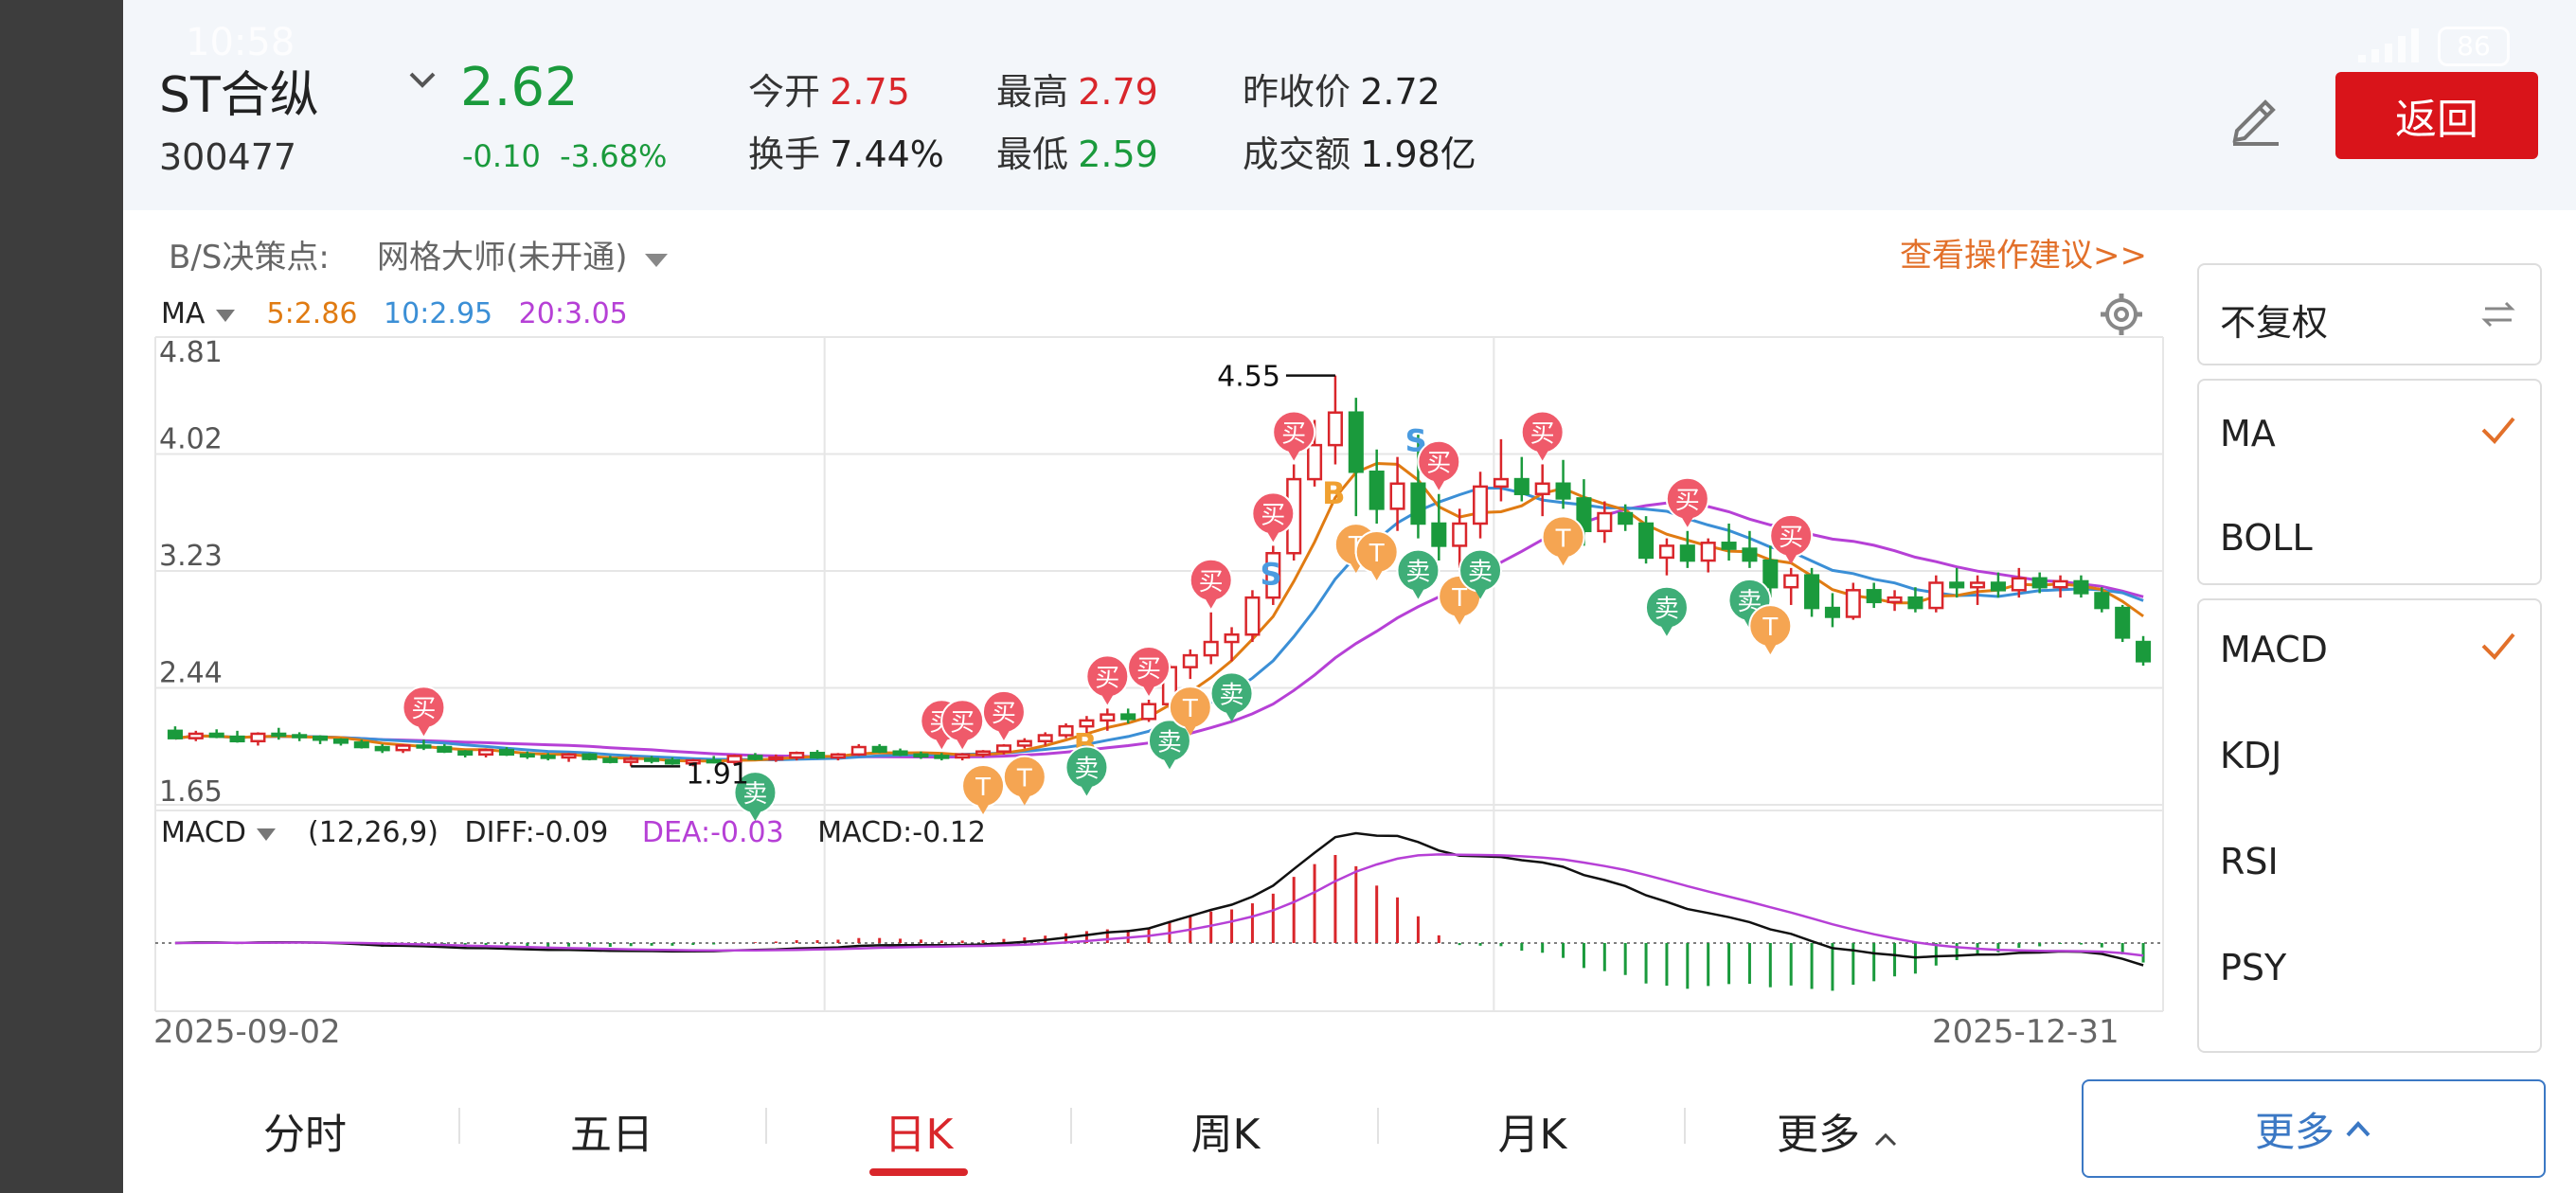 The height and width of the screenshot is (1193, 2576). I want to click on battery-level: 86, so click(2474, 46).